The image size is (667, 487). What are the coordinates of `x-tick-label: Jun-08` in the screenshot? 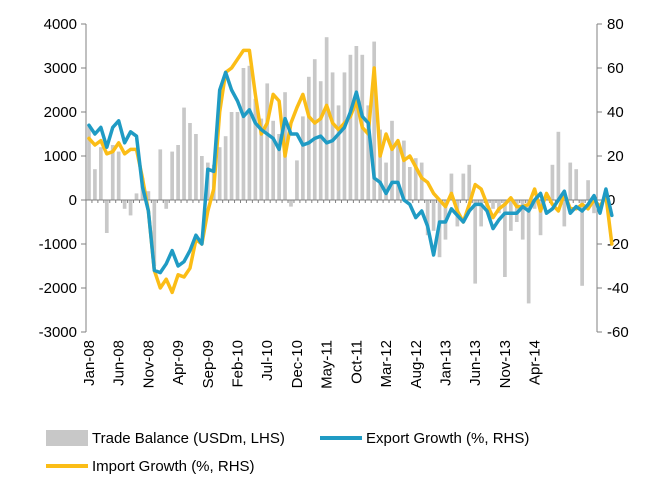 It's located at (119, 363).